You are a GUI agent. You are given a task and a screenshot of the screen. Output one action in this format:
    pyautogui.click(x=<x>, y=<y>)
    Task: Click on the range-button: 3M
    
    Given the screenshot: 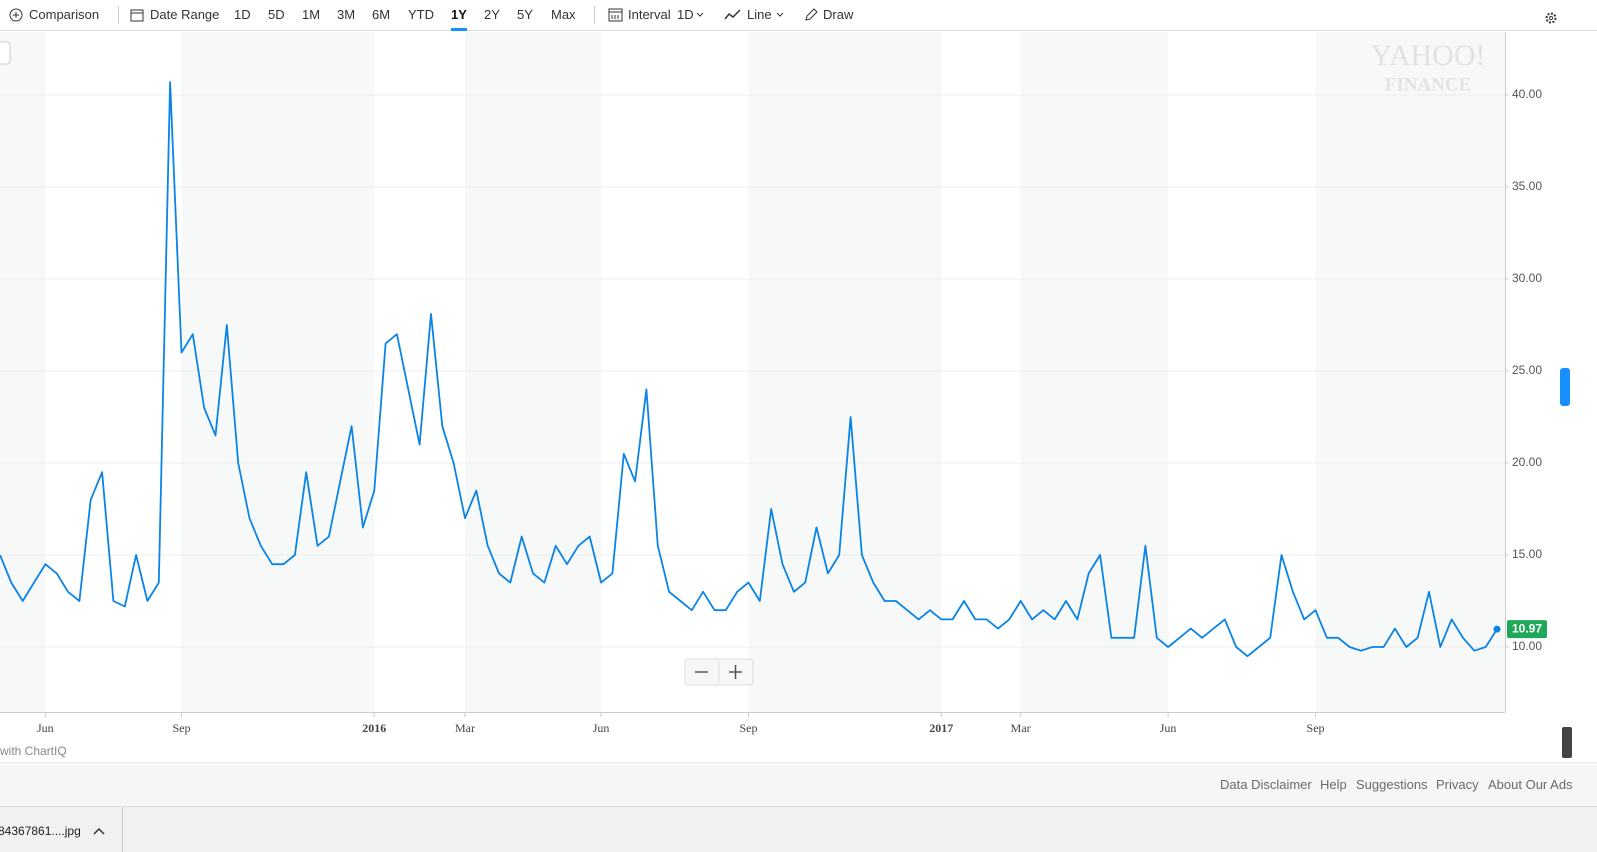 What is the action you would take?
    pyautogui.click(x=346, y=14)
    